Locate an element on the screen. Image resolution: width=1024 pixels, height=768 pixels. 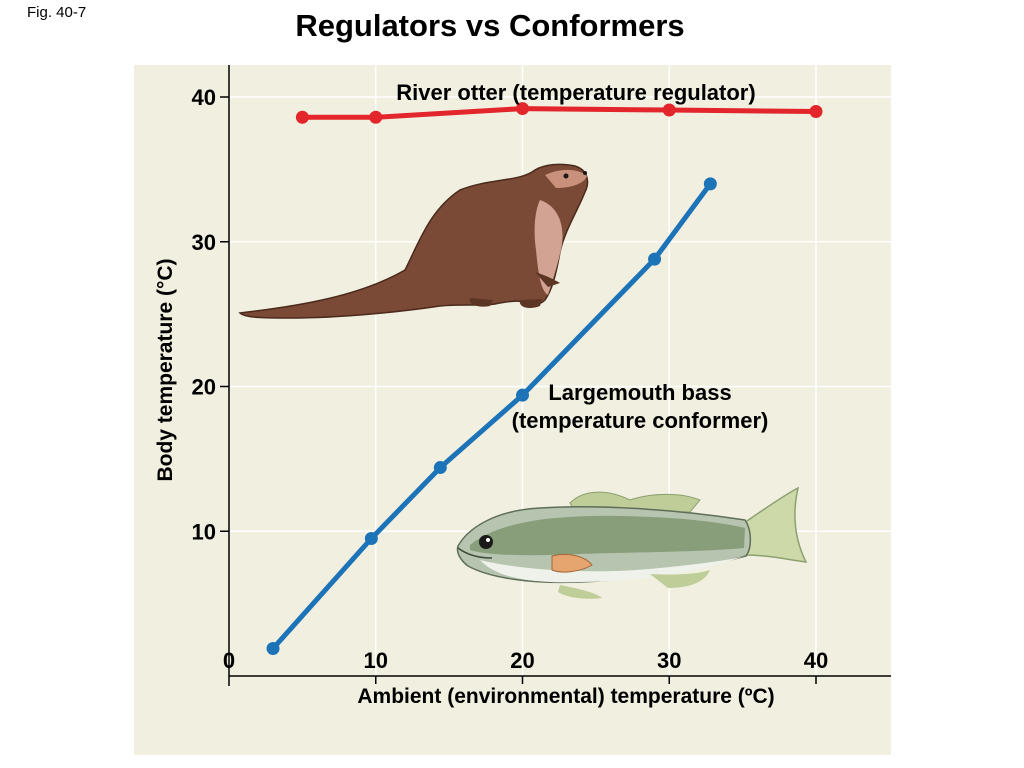
x-tick-label-40: 40 is located at coordinates (816, 660).